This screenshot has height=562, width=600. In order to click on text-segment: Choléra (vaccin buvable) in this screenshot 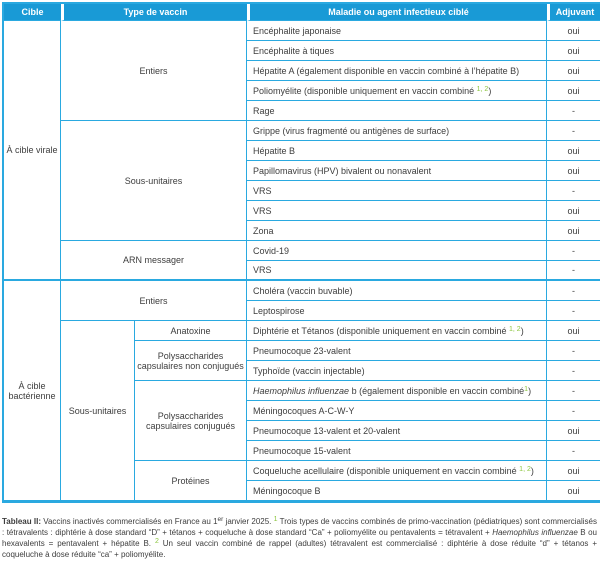, I will do `click(303, 290)`.